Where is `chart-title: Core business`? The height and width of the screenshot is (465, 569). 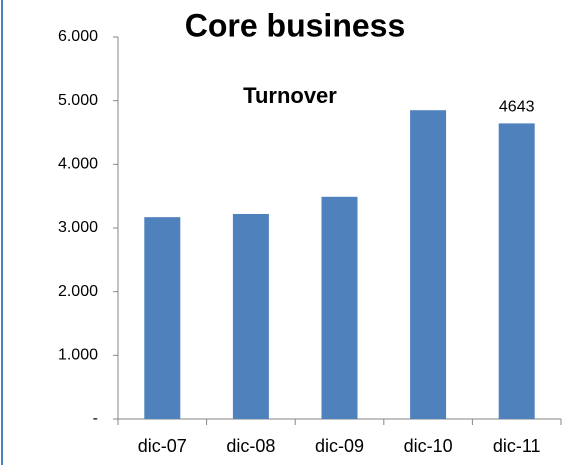
chart-title: Core business is located at coordinates (295, 25).